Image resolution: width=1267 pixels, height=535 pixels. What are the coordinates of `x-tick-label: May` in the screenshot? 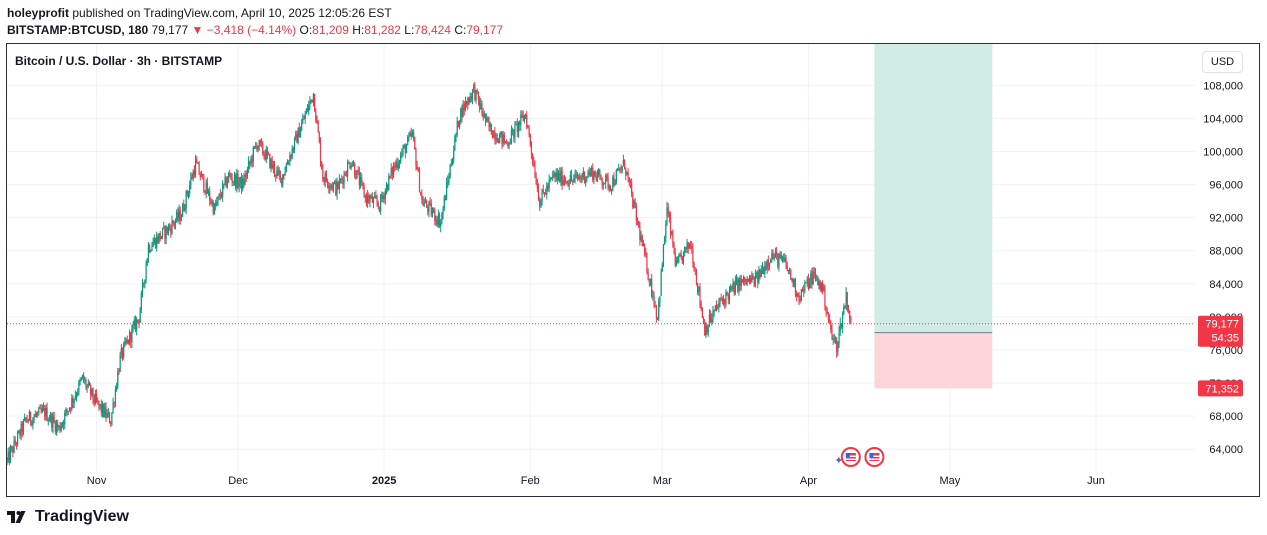 It's located at (949, 481).